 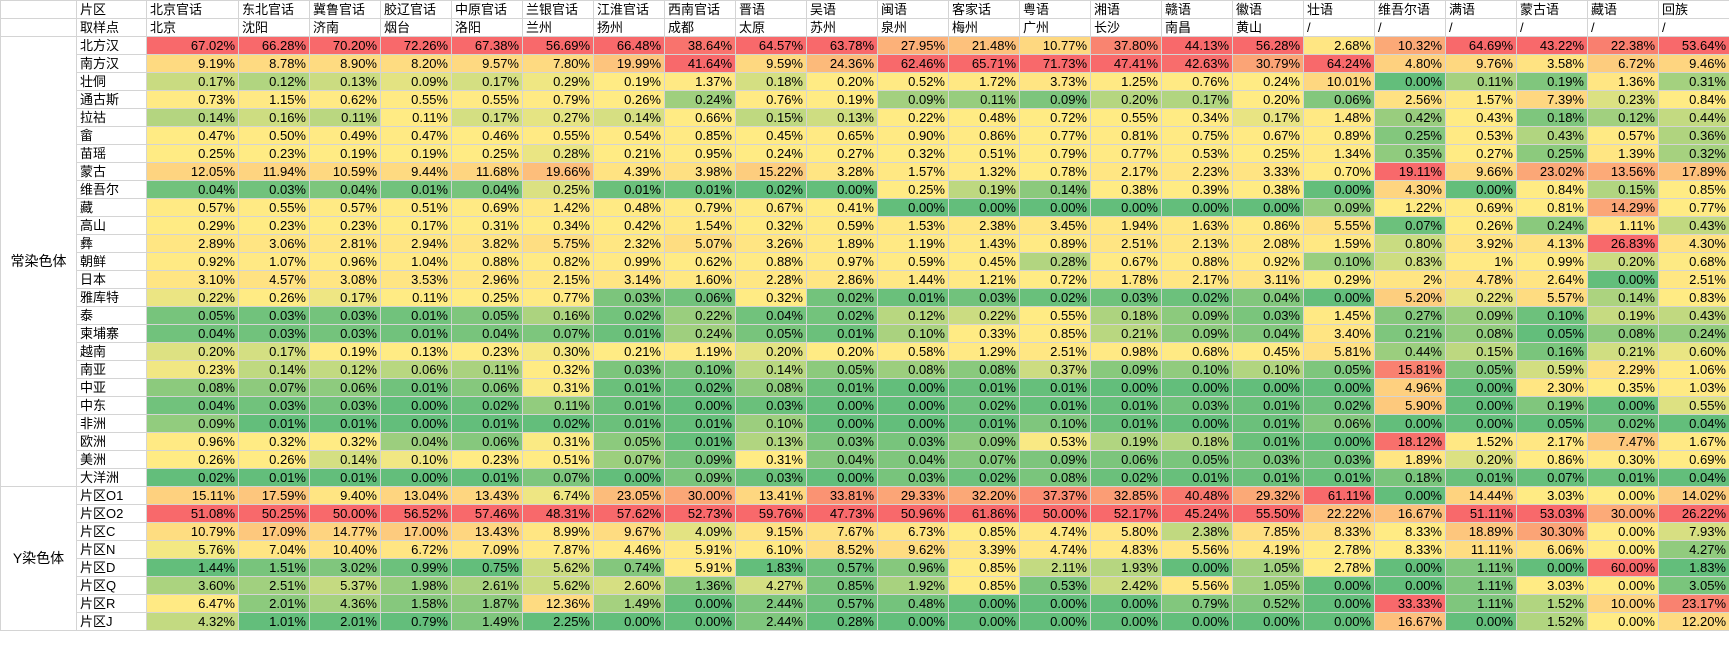 I want to click on data-cell: 2.60%, so click(x=629, y=585).